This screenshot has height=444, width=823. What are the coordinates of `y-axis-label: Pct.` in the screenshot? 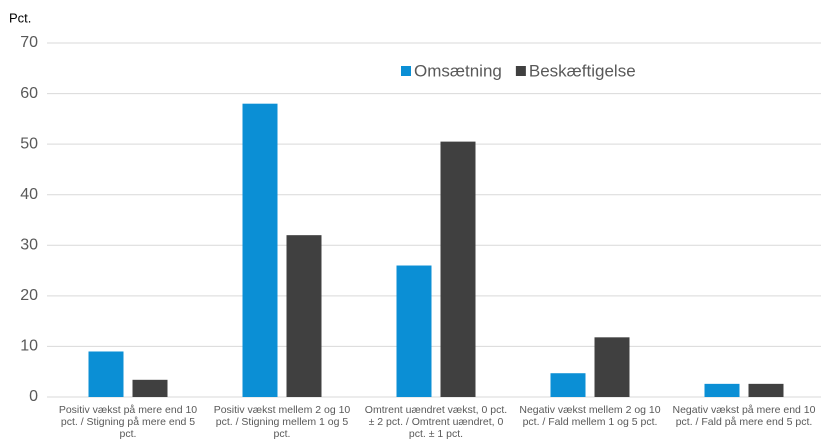 It's located at (20, 17).